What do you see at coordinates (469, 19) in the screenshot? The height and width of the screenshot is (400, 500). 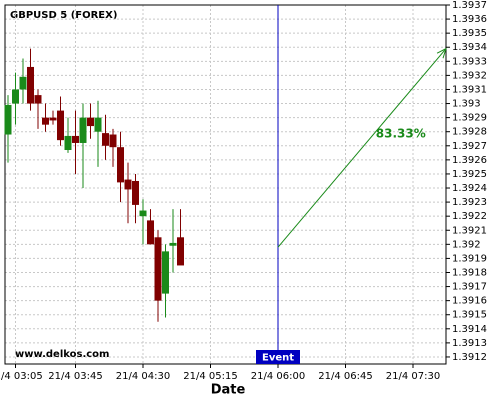 I see `y-tick-label: 1.3936` at bounding box center [469, 19].